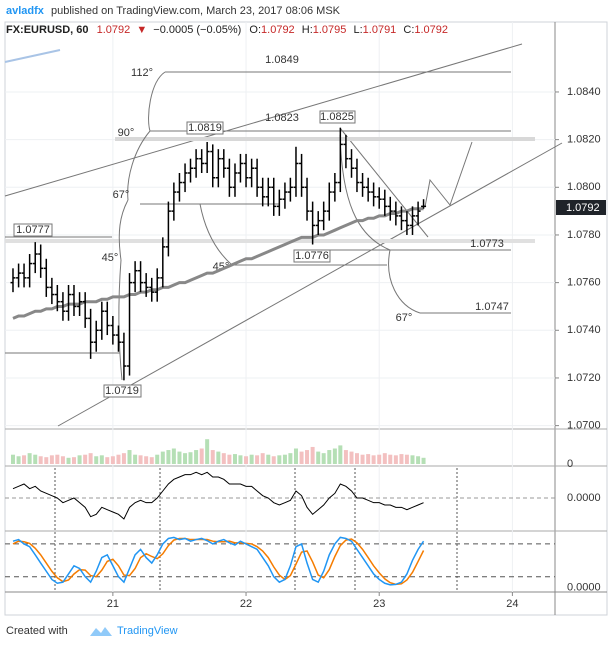  I want to click on x-tick-label: 21, so click(113, 604).